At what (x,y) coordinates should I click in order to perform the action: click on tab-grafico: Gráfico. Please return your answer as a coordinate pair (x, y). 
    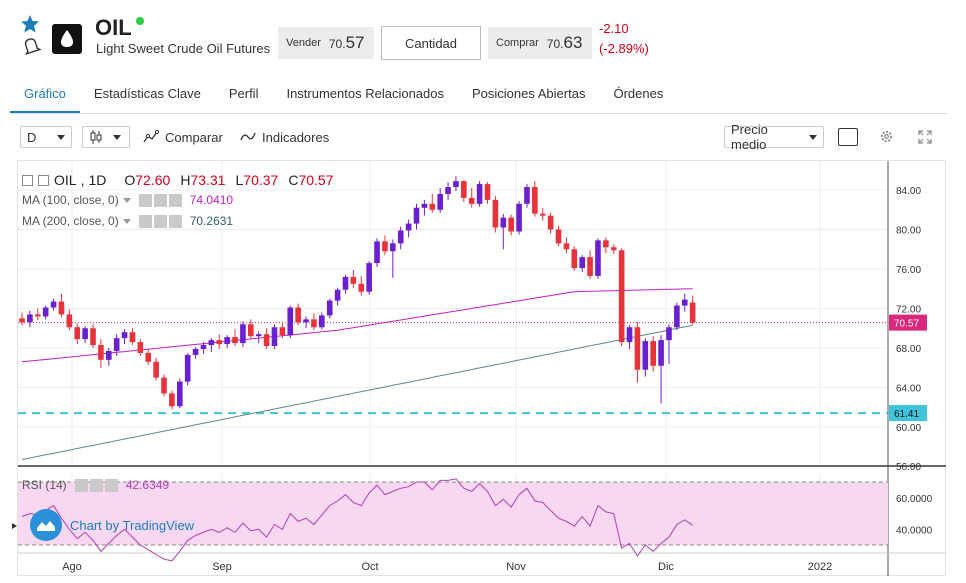
    Looking at the image, I should click on (45, 97).